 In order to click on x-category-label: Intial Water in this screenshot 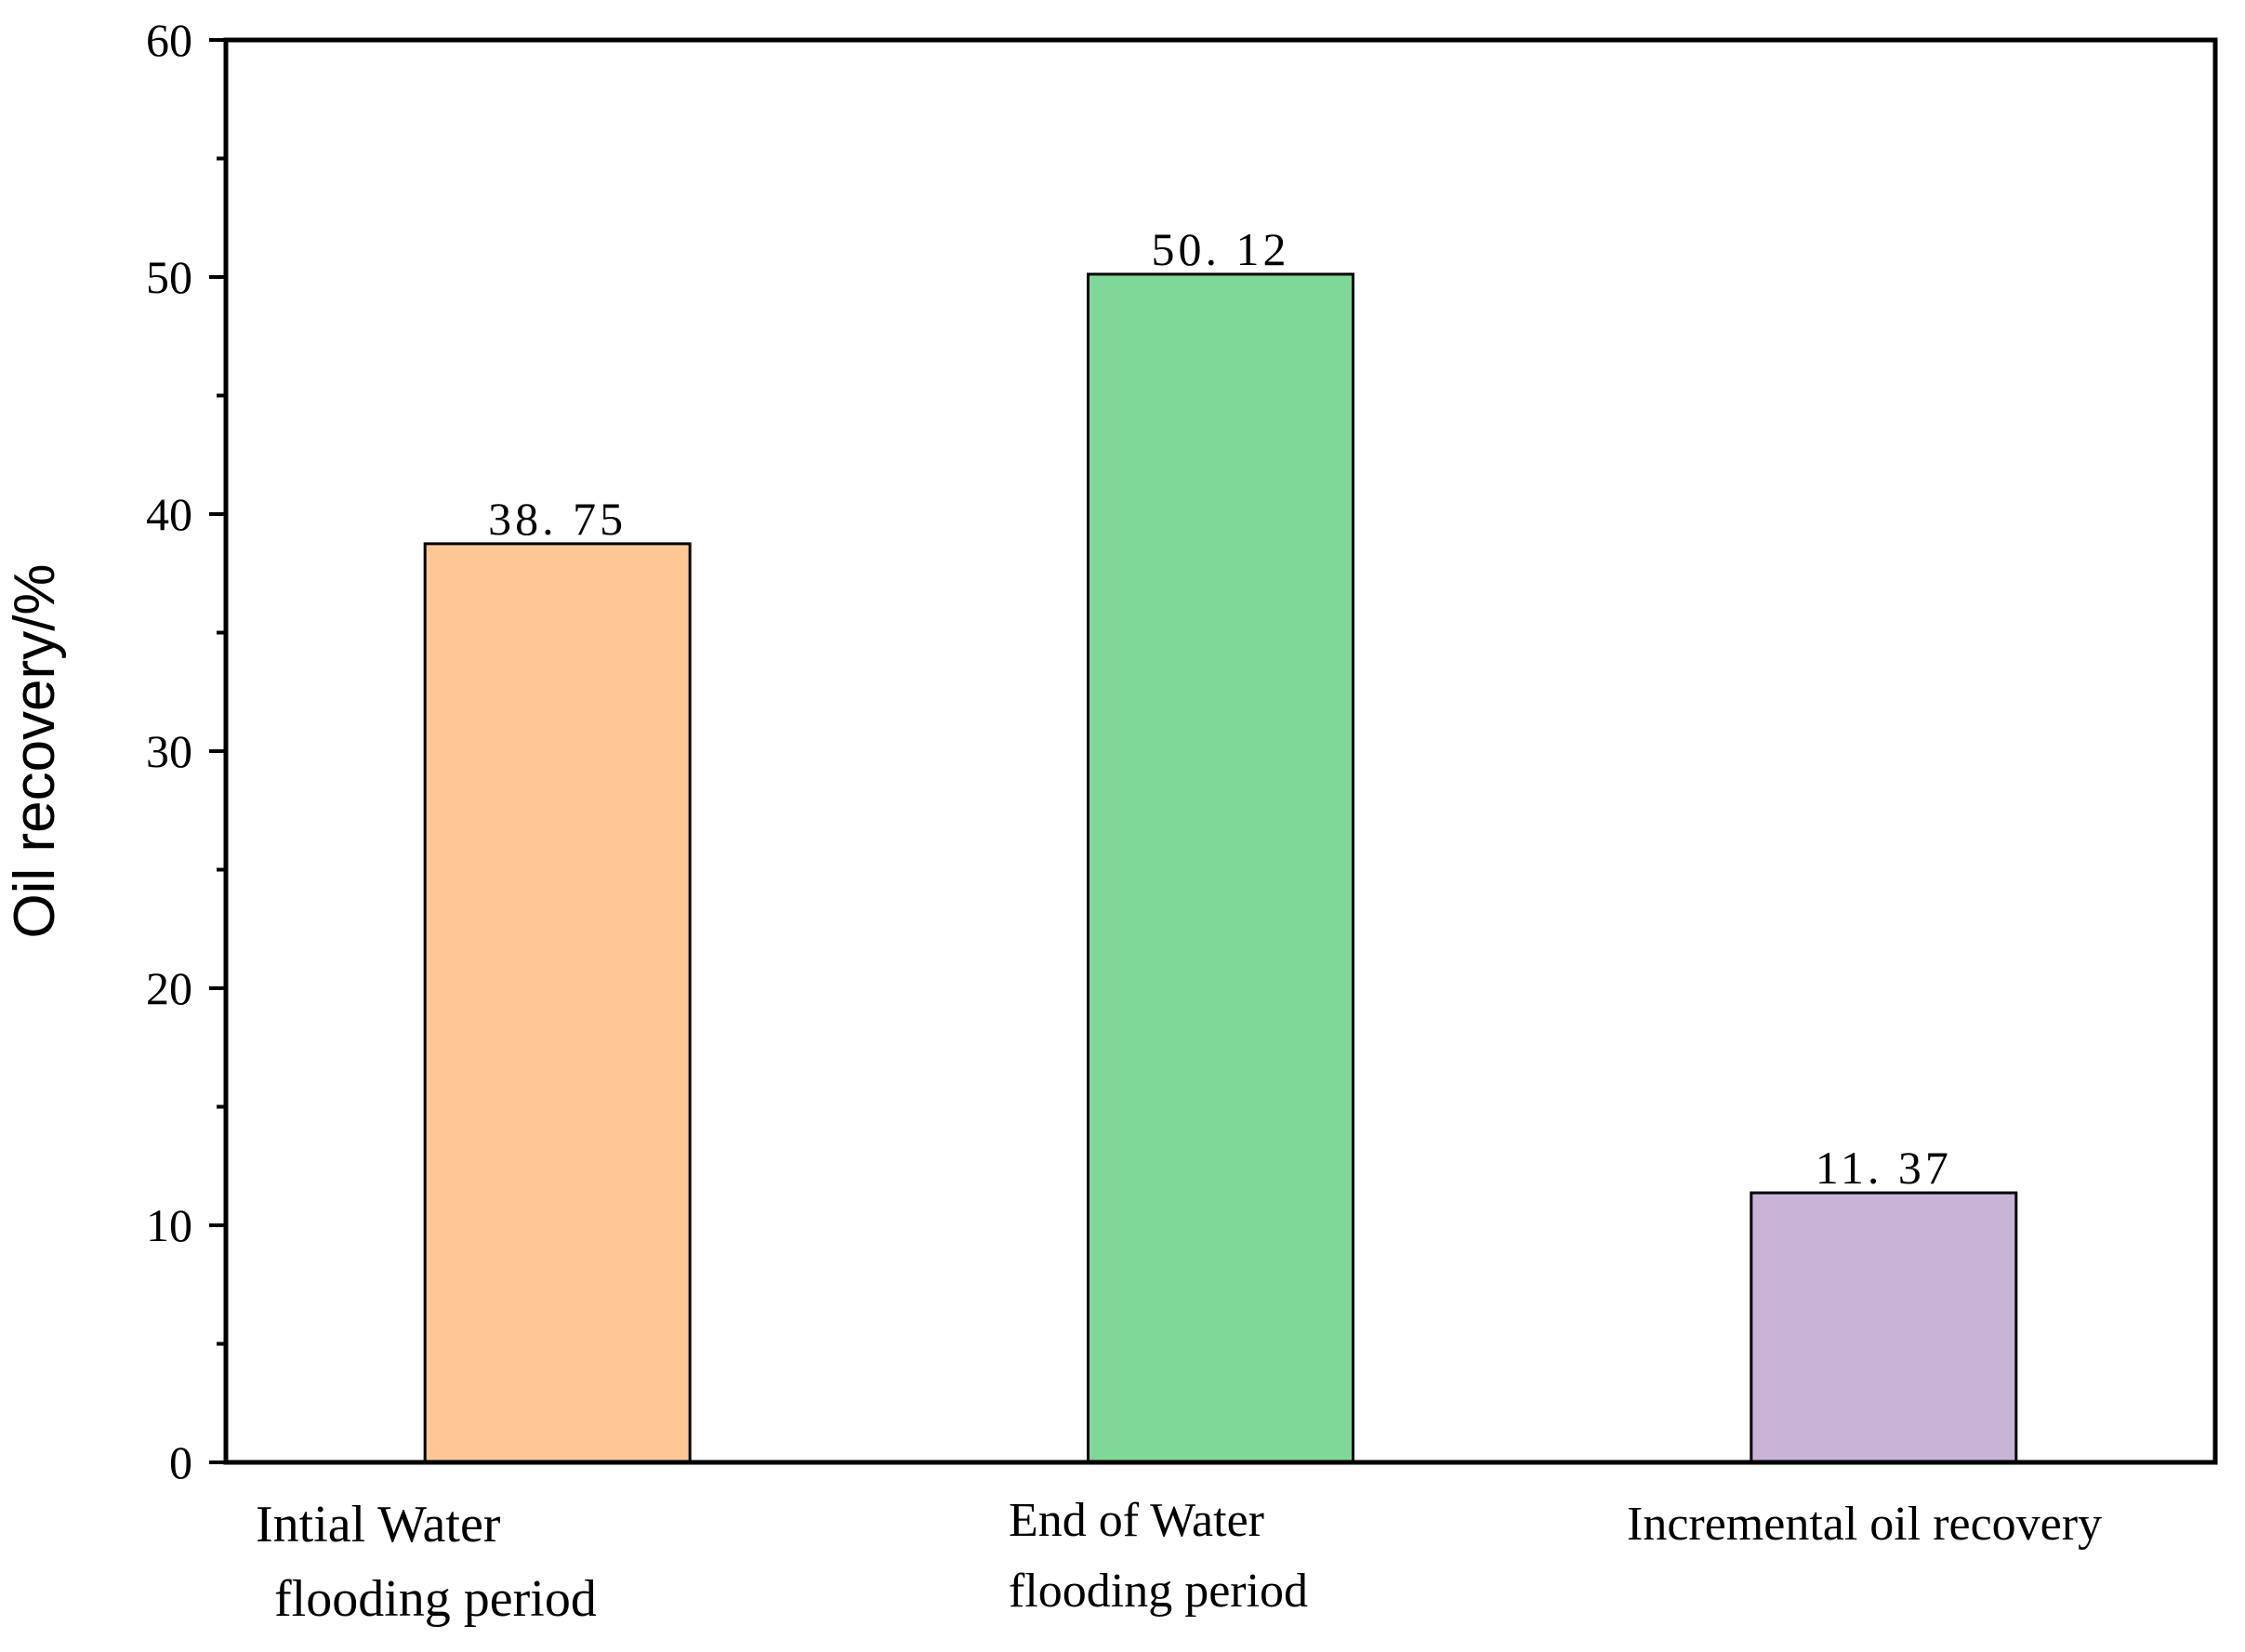, I will do `click(378, 1524)`.